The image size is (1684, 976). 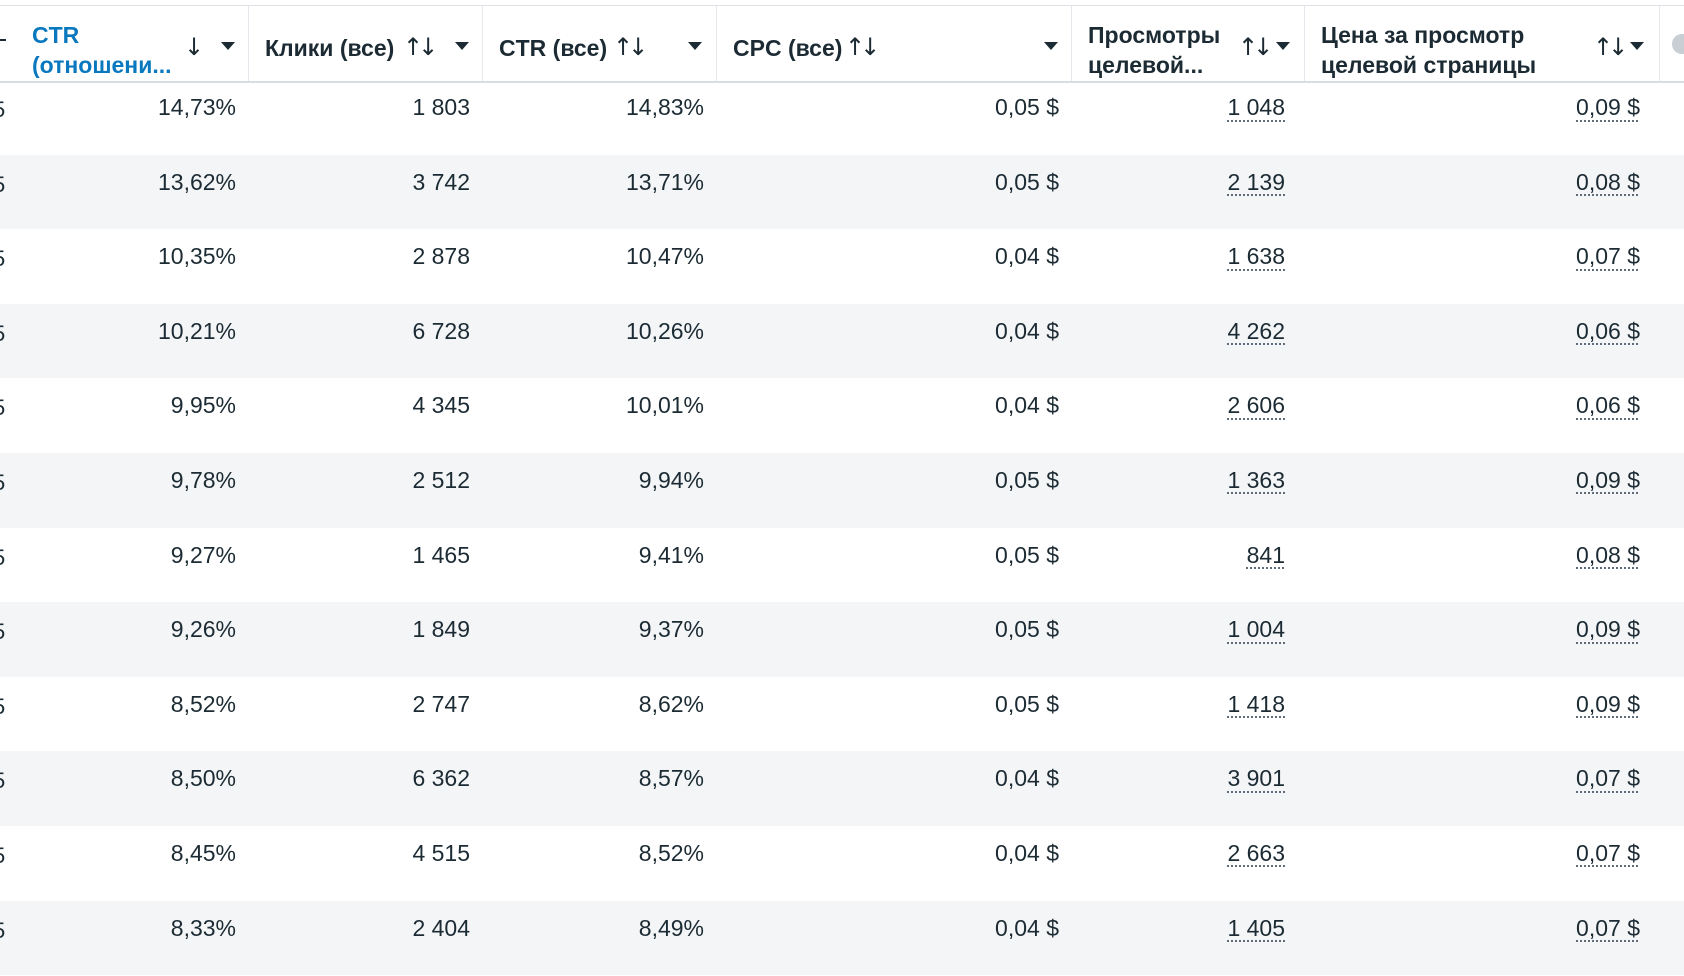 I want to click on column-header-label: CPC (все), so click(x=788, y=48).